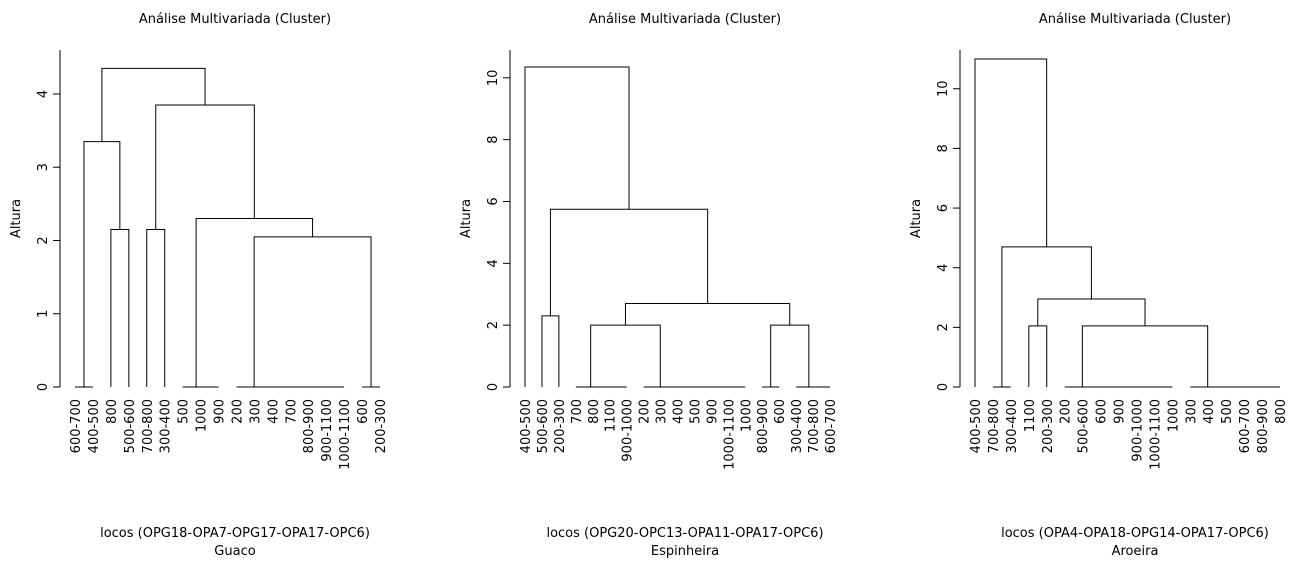  Describe the element at coordinates (1135, 551) in the screenshot. I see `subtitle: Aroeira` at that location.